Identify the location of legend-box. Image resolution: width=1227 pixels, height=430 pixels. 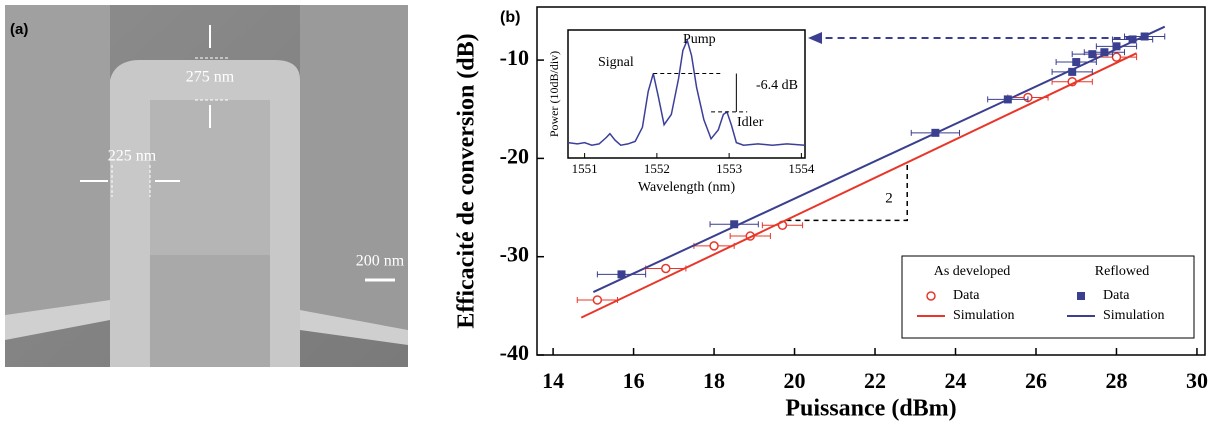
(1048, 297).